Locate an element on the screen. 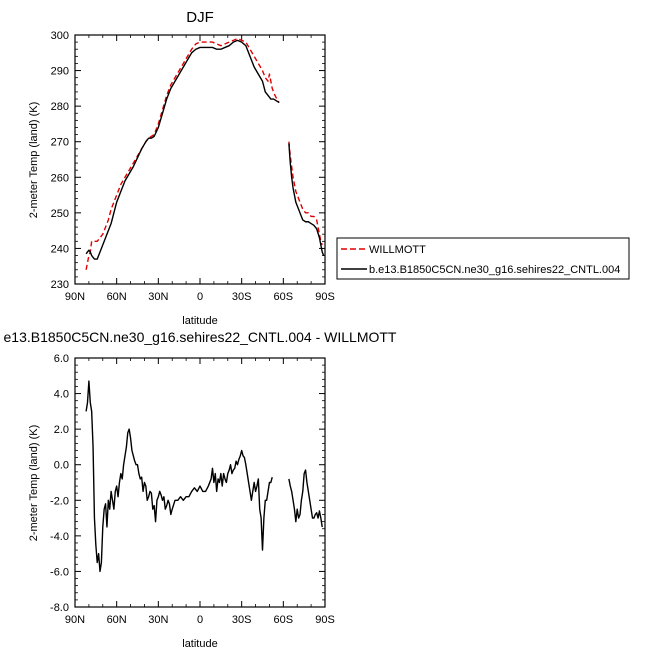  top-y-tick-label: 280 is located at coordinates (60, 107).